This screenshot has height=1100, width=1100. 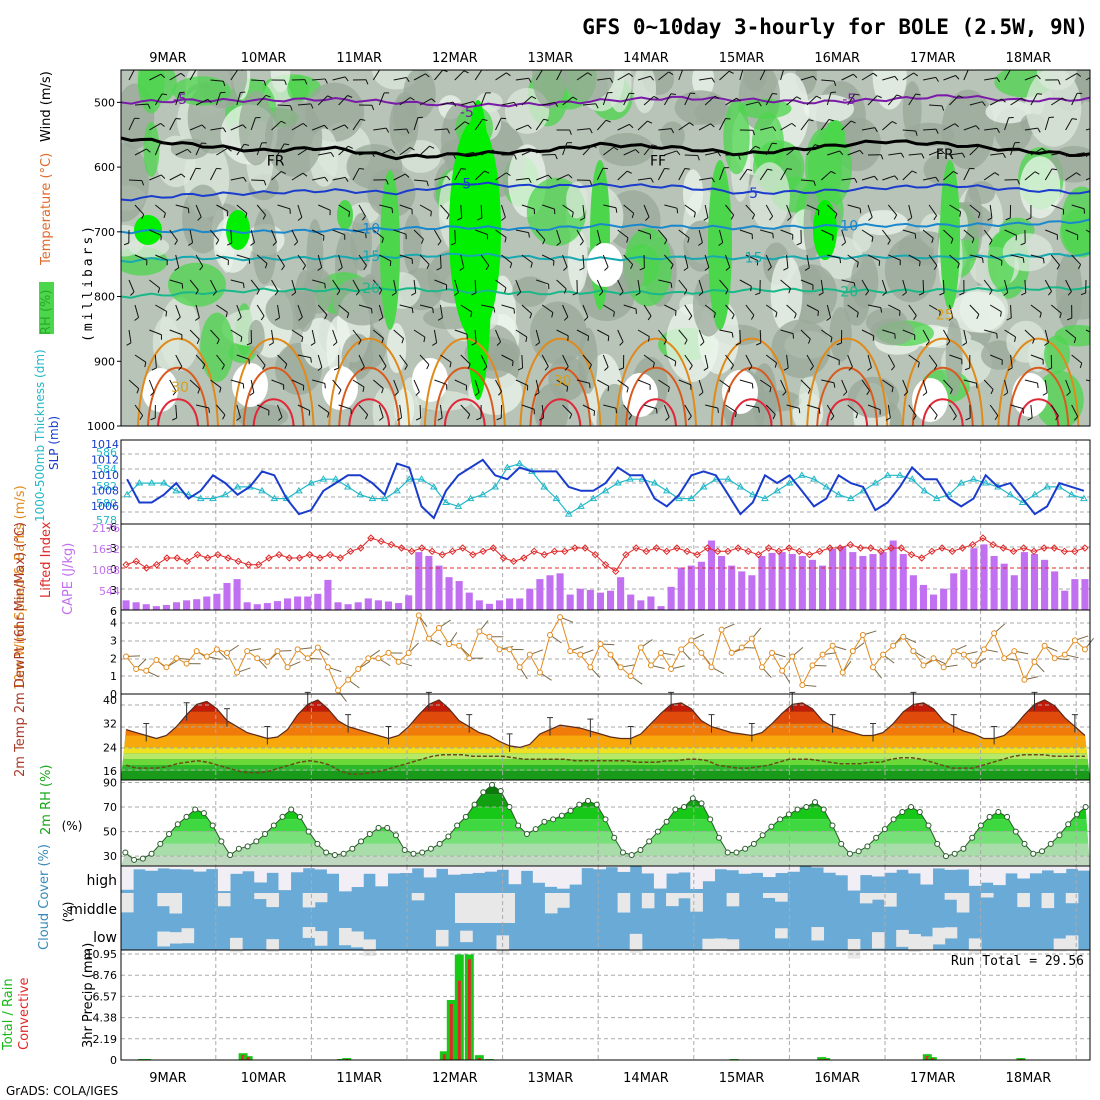 I want to click on rh-moist-column, so click(x=478, y=250).